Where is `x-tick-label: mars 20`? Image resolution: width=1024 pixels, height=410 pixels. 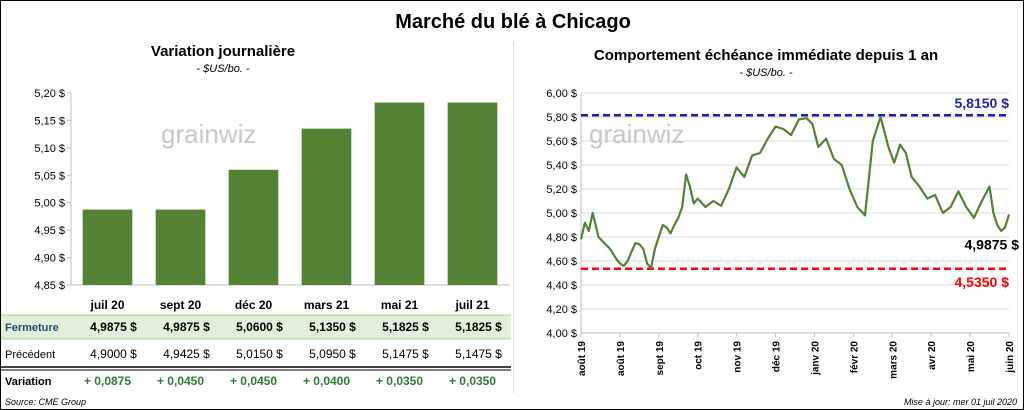
x-tick-label: mars 20 is located at coordinates (893, 360).